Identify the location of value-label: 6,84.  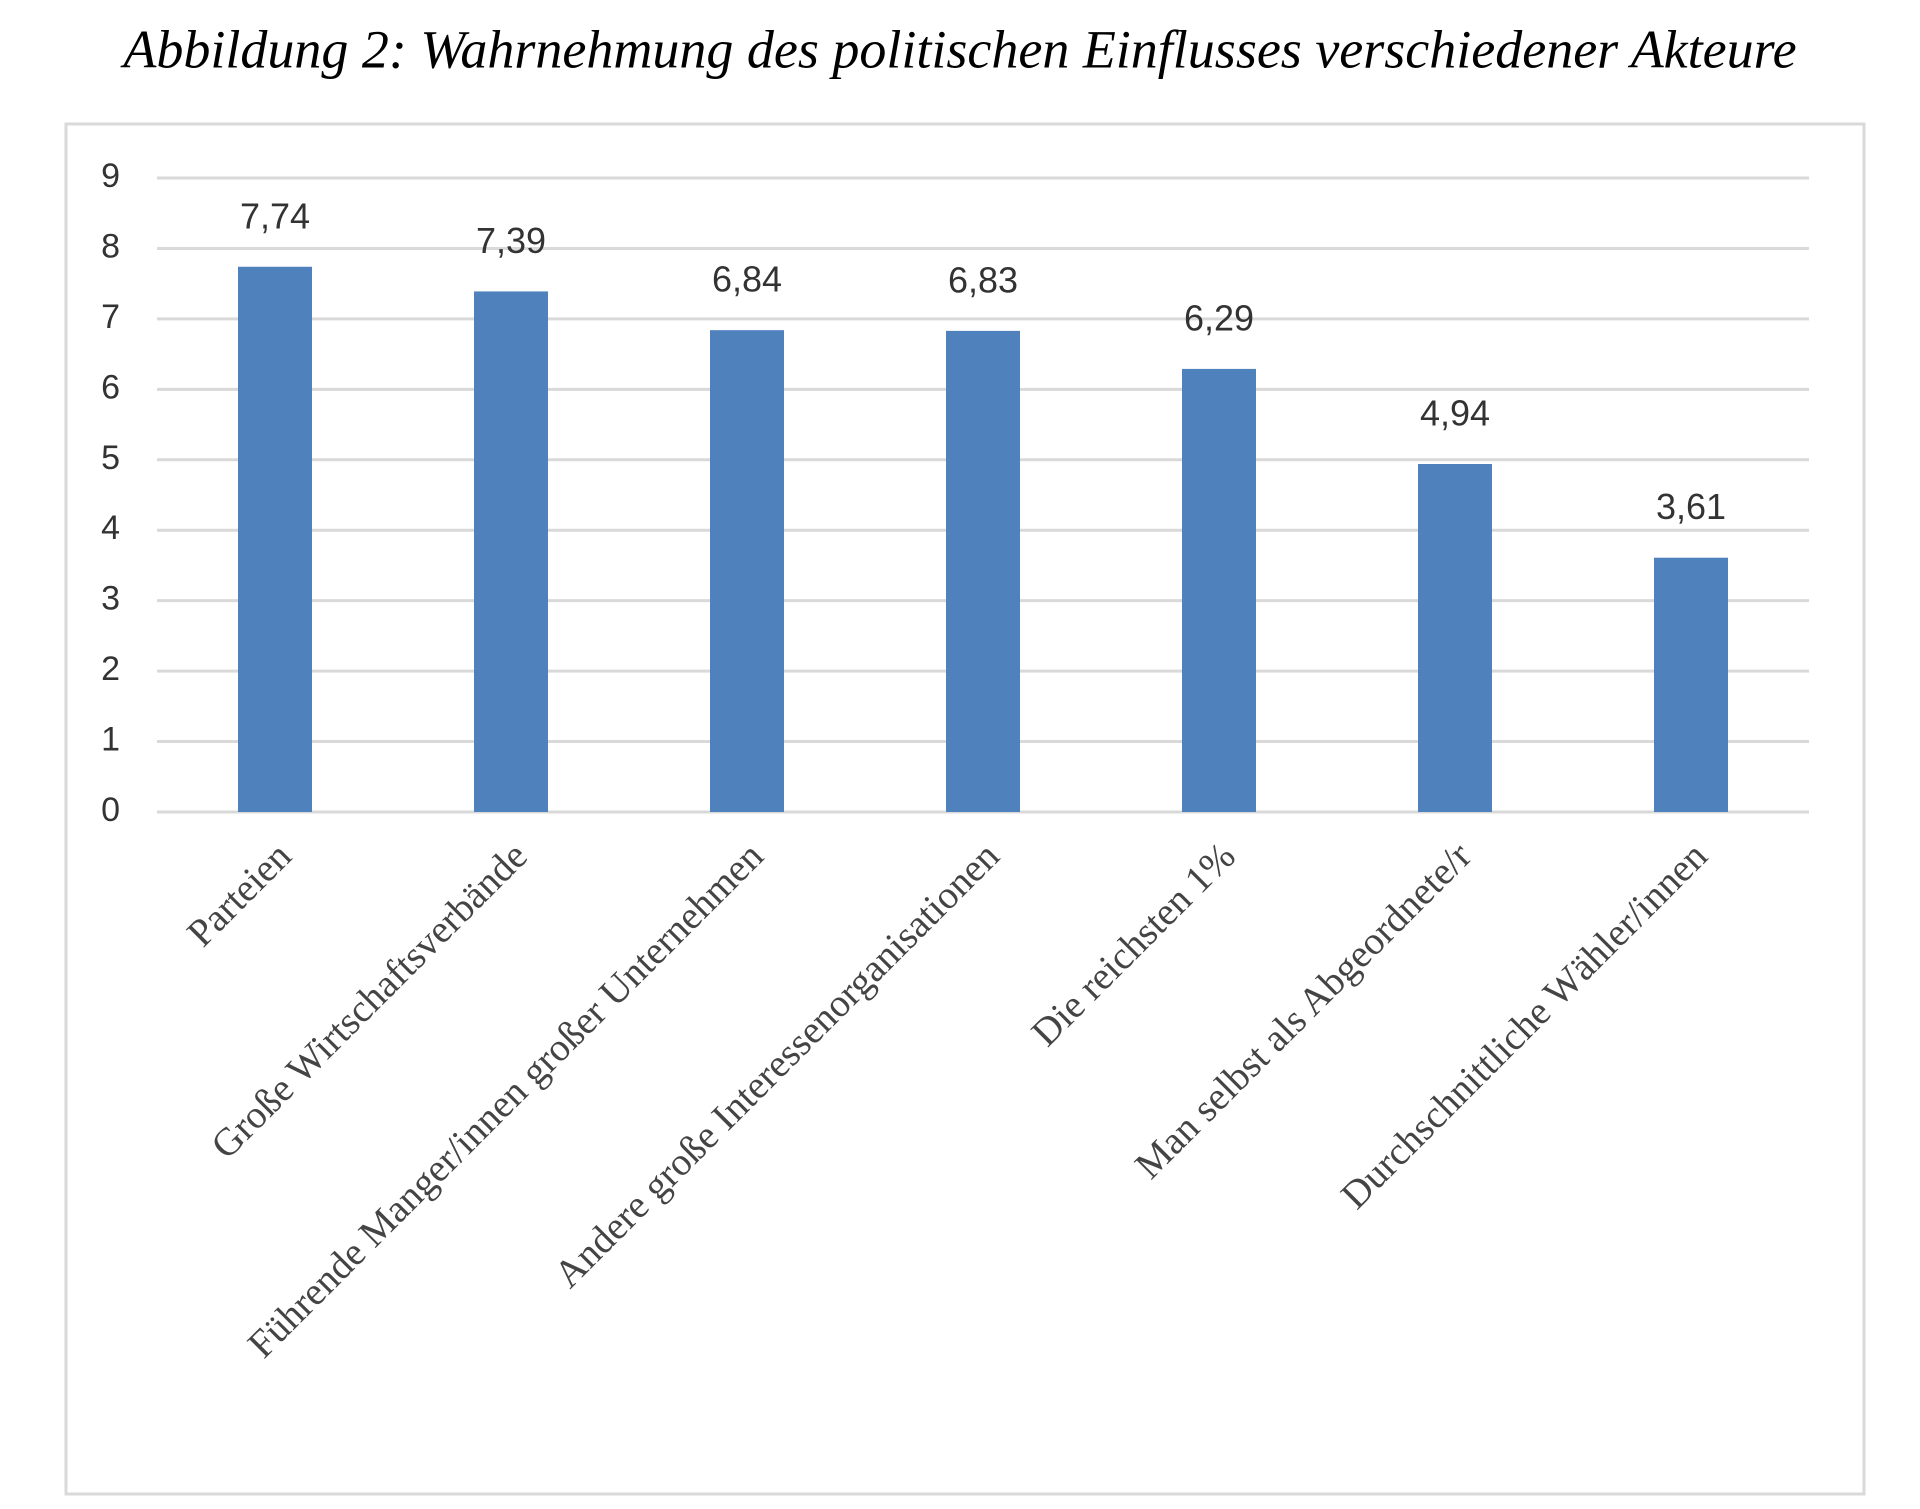
(747, 279).